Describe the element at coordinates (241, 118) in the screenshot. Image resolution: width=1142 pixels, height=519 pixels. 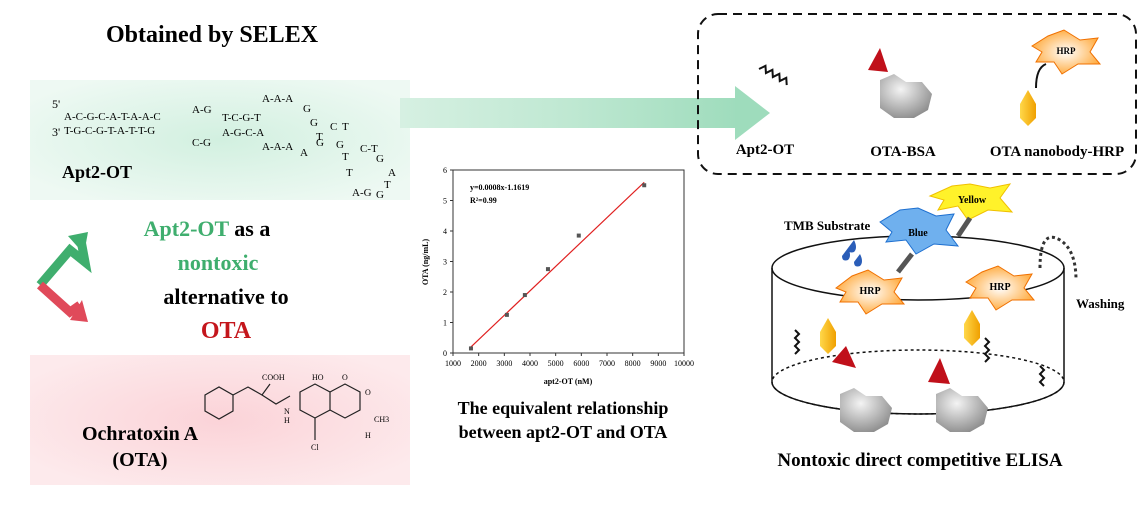
I see `seq: T-C-G-T` at that location.